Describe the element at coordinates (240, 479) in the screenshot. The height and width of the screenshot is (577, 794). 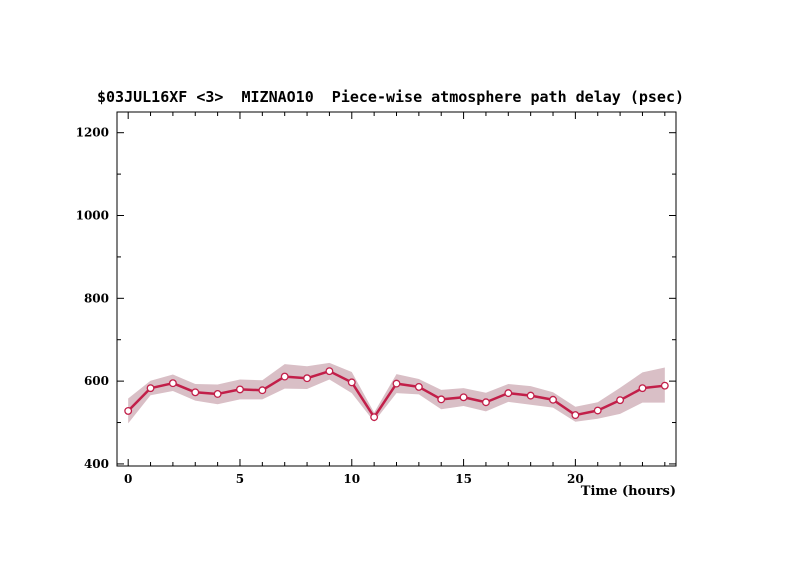
I see `x-tick-label: 5` at that location.